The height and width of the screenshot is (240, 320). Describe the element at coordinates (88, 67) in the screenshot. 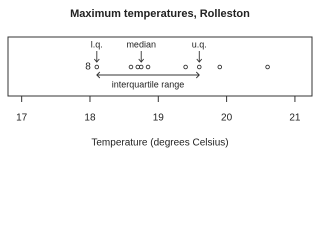

I see `side-label: 8` at that location.